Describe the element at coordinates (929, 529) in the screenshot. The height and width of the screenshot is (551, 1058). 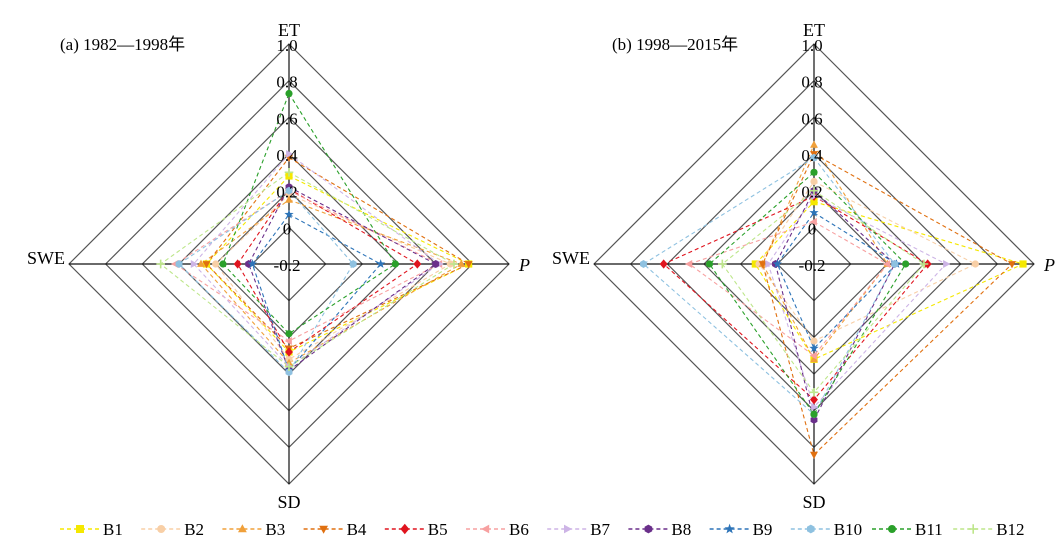
I see `legend-label-b11: B11` at that location.